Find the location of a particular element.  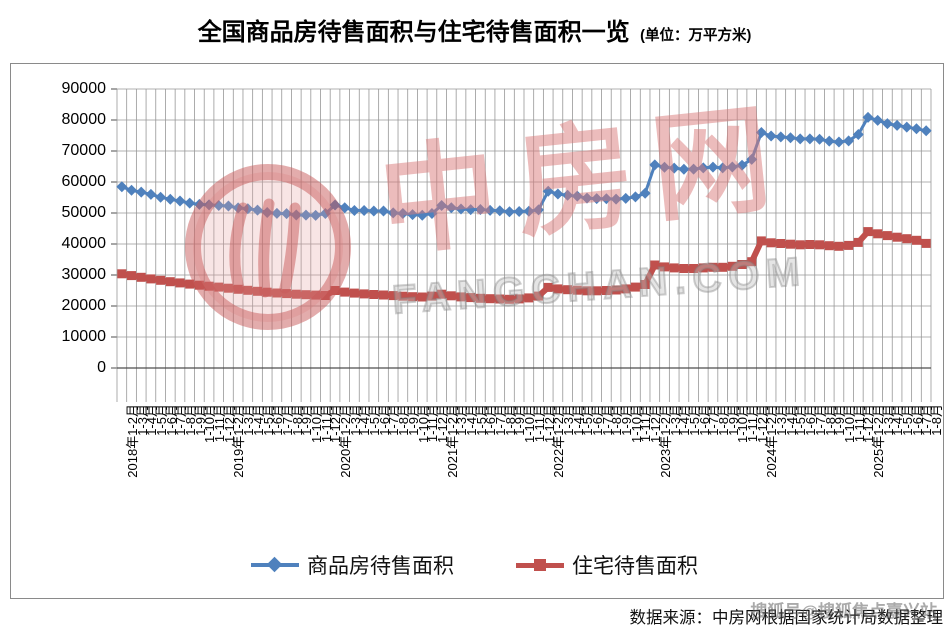

y-axis-label: 30000 is located at coordinates (84, 274).